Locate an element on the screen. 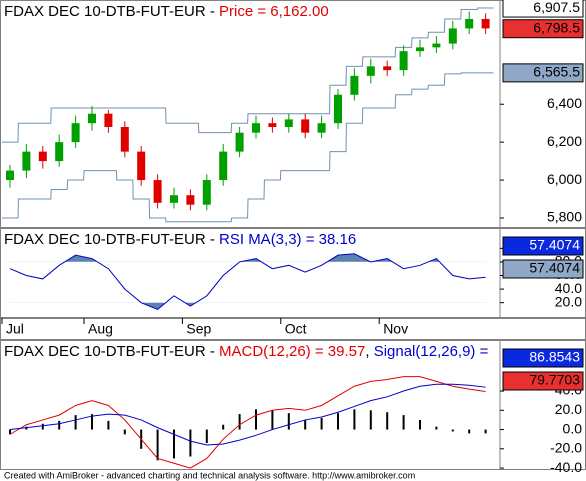 The image size is (586, 481). value-marker-label: 86.8543 is located at coordinates (554, 357).